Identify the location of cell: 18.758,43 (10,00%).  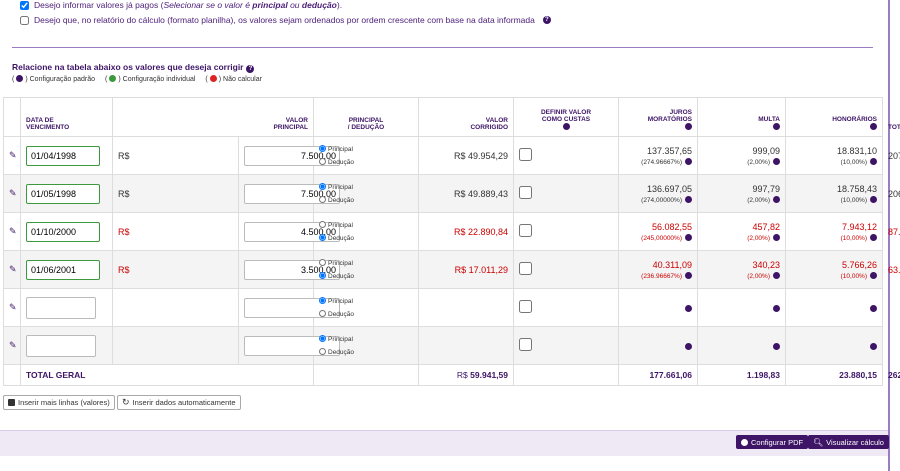
(834, 193).